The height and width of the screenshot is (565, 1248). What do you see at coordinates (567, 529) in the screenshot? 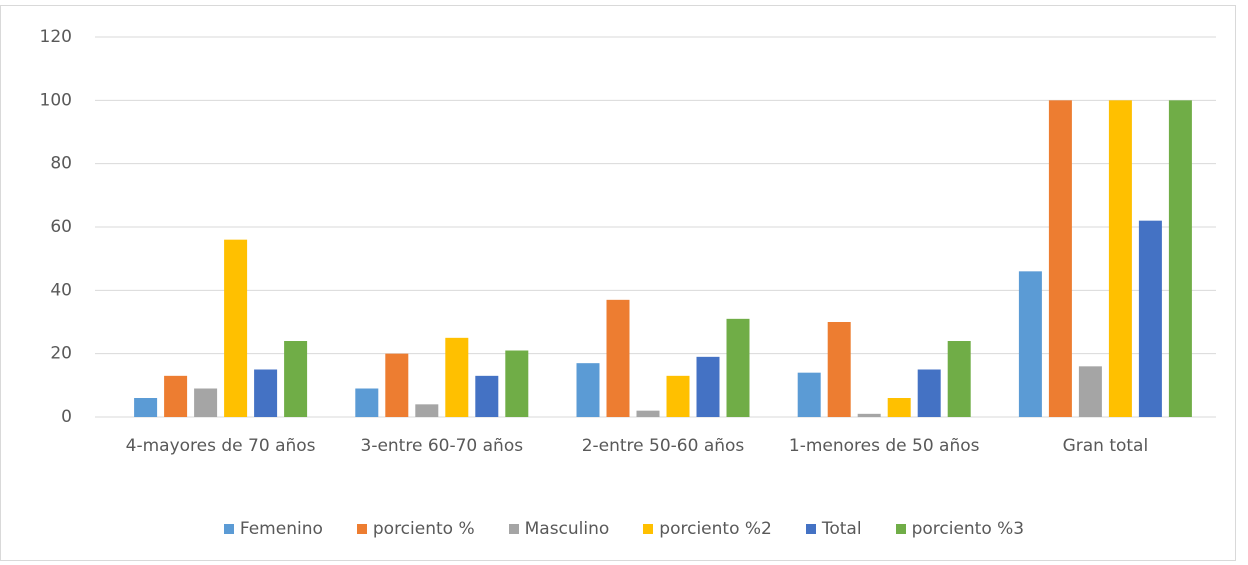
I see `legend-label: Masculino` at bounding box center [567, 529].